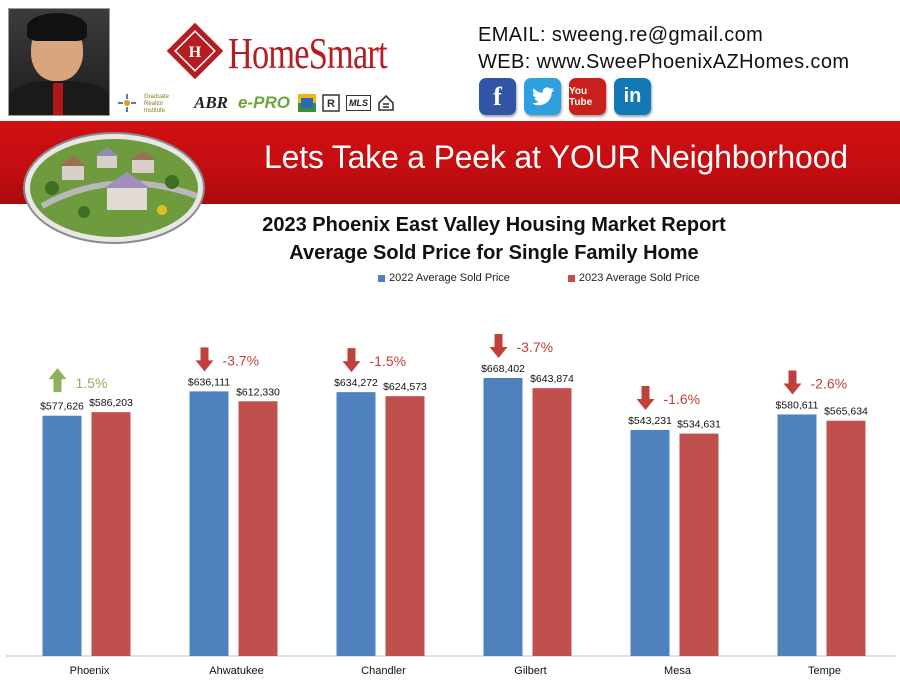  What do you see at coordinates (405, 526) in the screenshot?
I see `bar-2023-chandler` at bounding box center [405, 526].